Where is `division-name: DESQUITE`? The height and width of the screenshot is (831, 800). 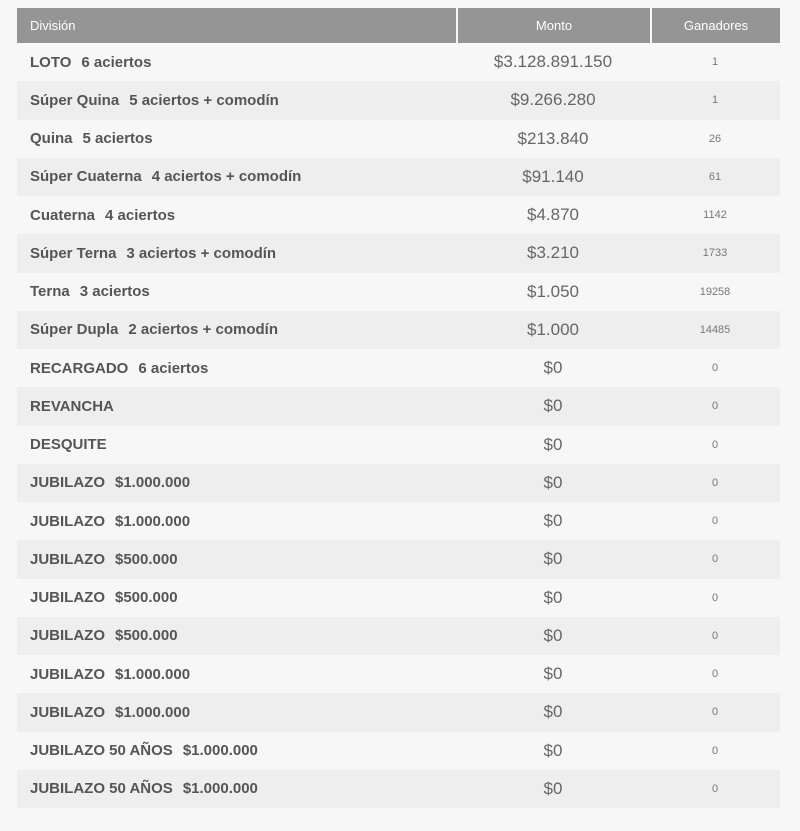
division-name: DESQUITE is located at coordinates (68, 445).